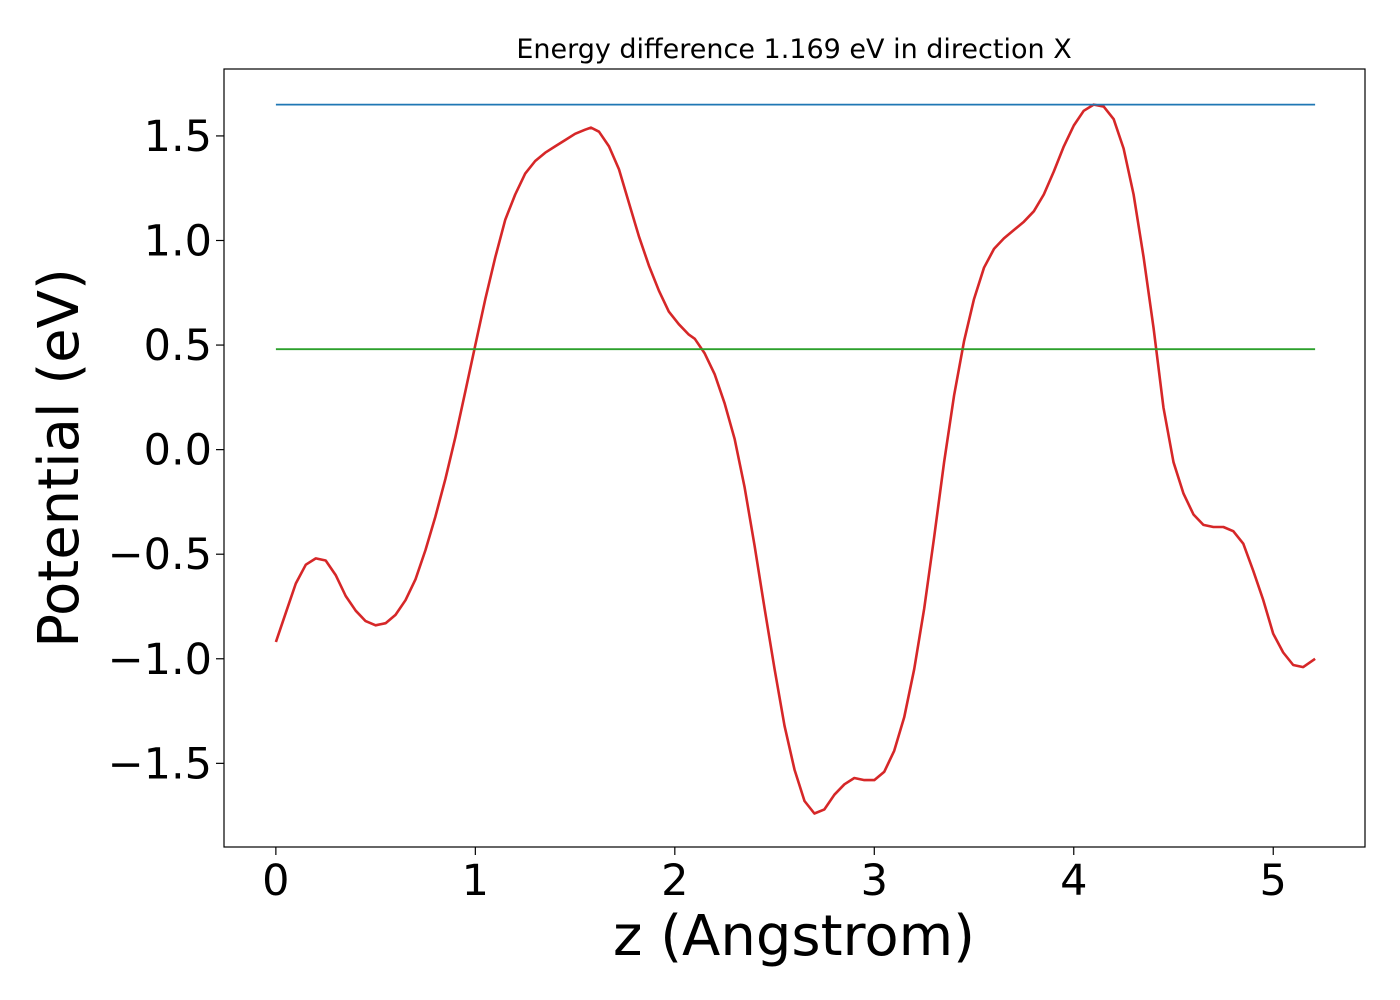 This screenshot has height=1000, width=1400. I want to click on y-tick-label: 0.0, so click(178, 451).